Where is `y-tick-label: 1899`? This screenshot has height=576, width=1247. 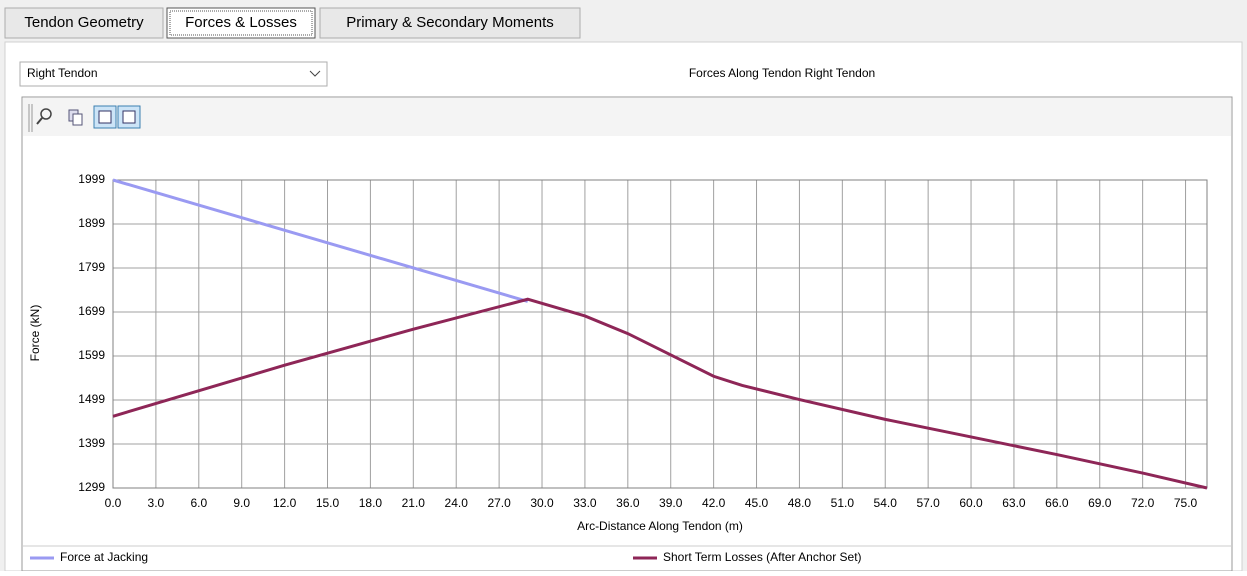
y-tick-label: 1899 is located at coordinates (91, 223).